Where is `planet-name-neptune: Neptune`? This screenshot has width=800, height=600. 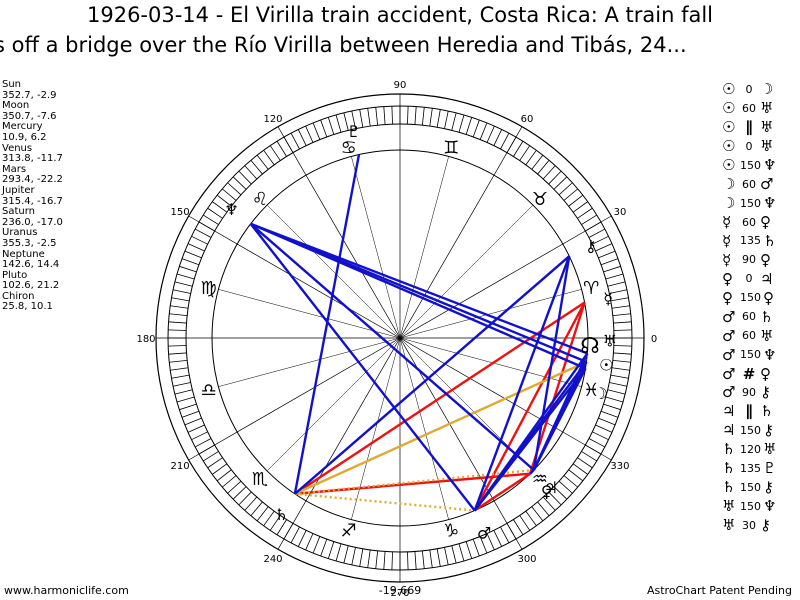 planet-name-neptune: Neptune is located at coordinates (23, 254).